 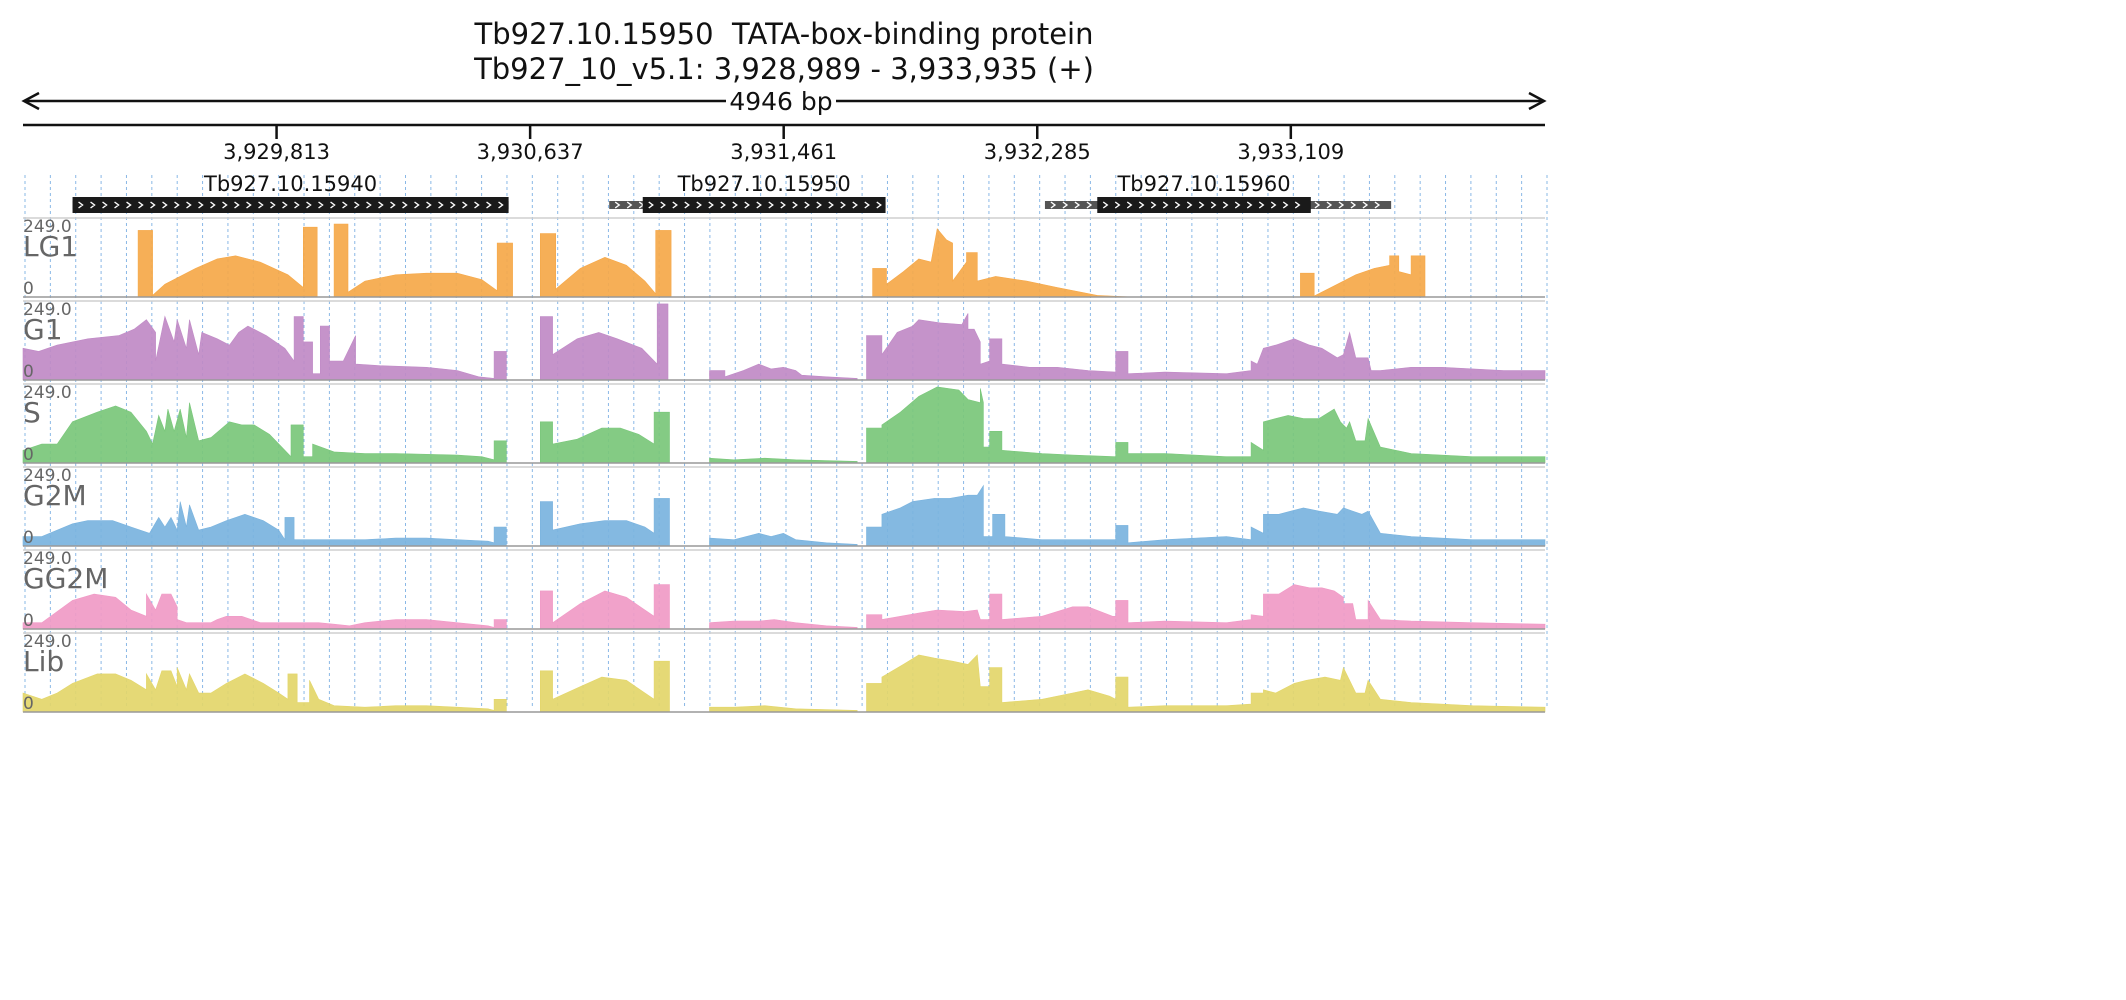 I want to click on track-name-label: Lib, so click(x=43, y=661).